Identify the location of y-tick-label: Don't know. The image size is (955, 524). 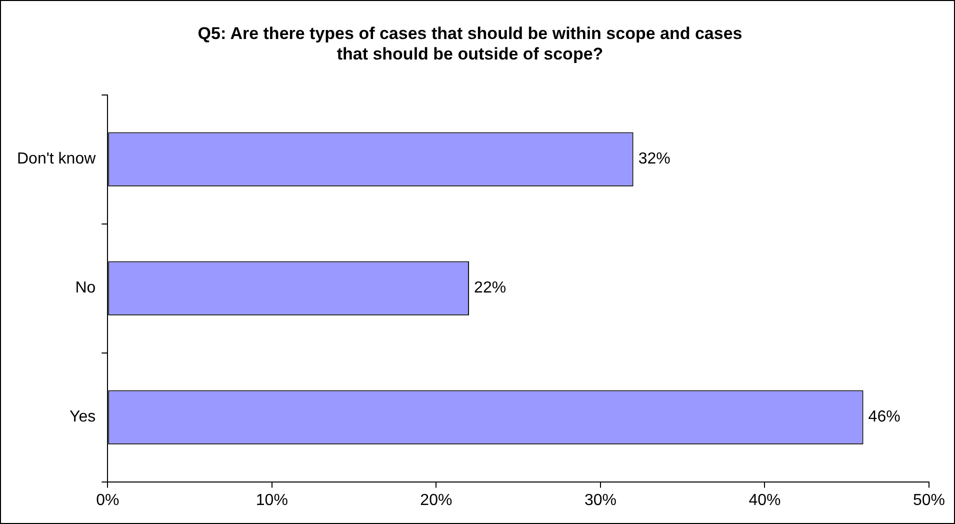
(56, 159).